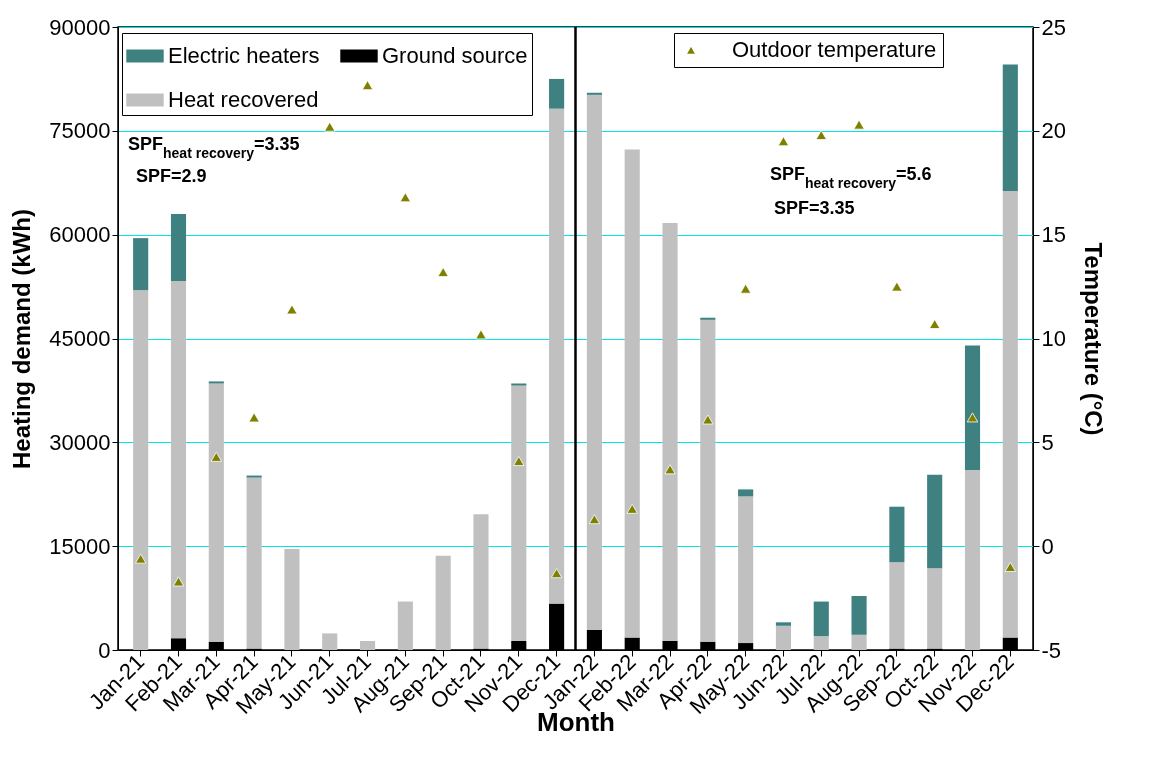 The width and height of the screenshot is (1170, 764). What do you see at coordinates (80, 27) in the screenshot?
I see `y-tick-label: 90000` at bounding box center [80, 27].